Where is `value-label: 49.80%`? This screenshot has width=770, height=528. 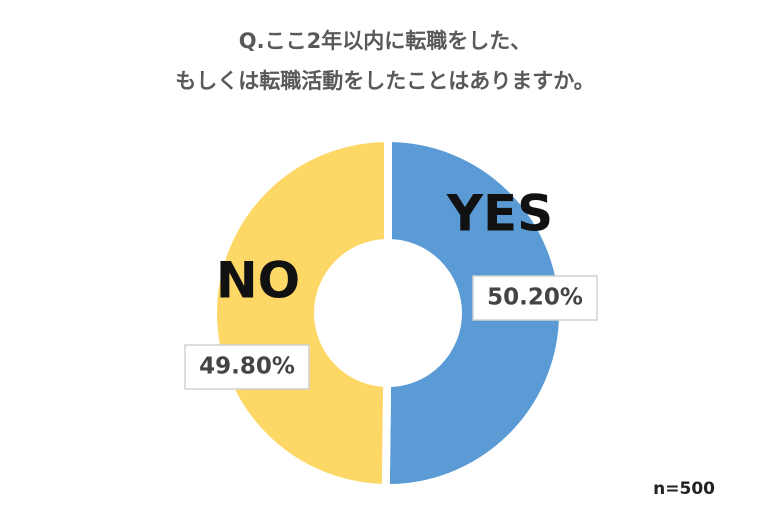 value-label: 49.80% is located at coordinates (247, 367).